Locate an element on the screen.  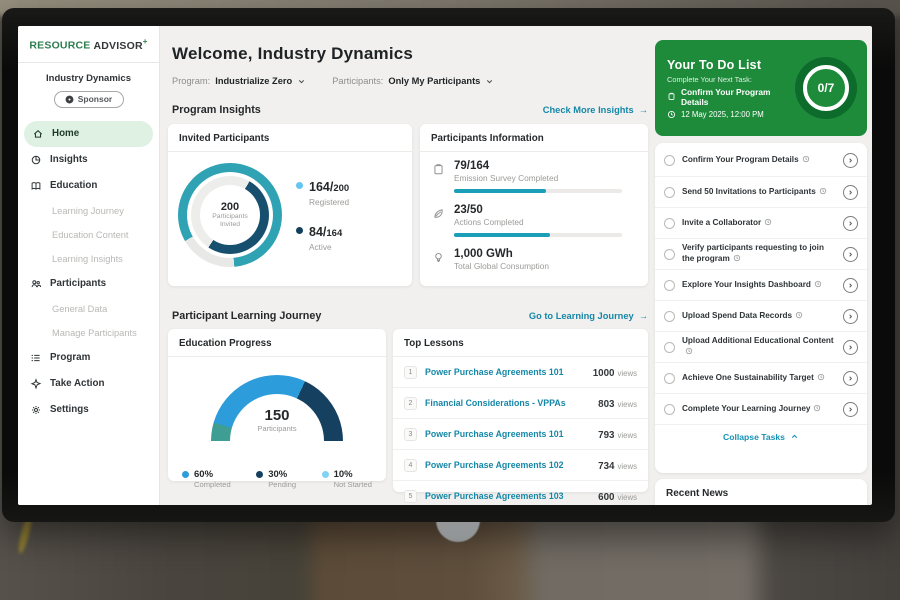
task-upload-spend-data: Upload Spend Data Records is located at coordinates (761, 315).